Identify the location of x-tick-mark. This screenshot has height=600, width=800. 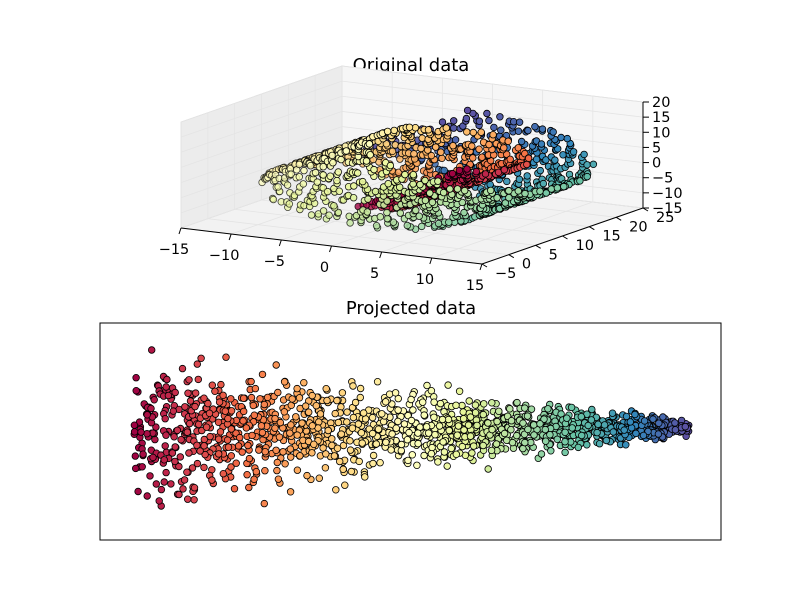
(431, 261).